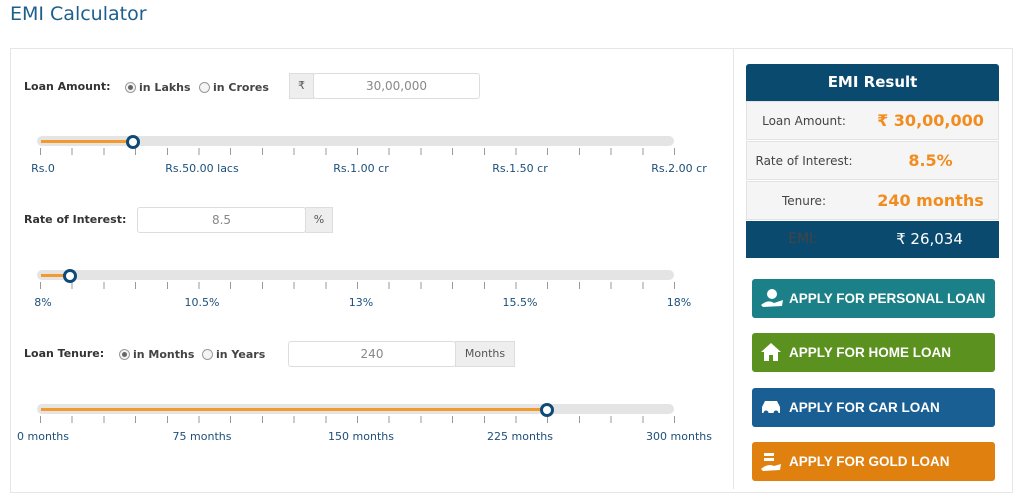 Image resolution: width=1024 pixels, height=493 pixels. What do you see at coordinates (869, 461) in the screenshot?
I see `button-label: APPLY FOR GOLD LOAN` at bounding box center [869, 461].